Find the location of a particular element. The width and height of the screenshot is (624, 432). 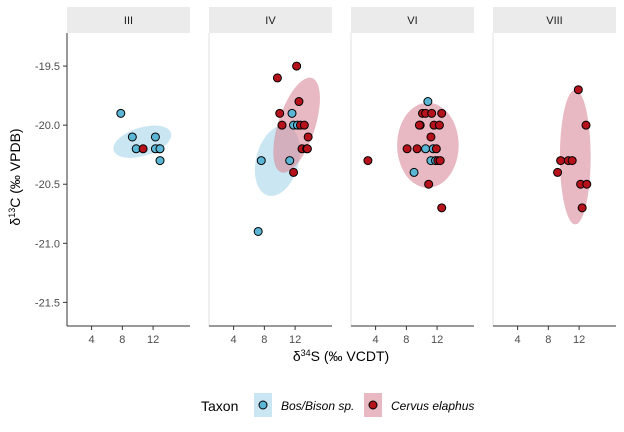

facet-strip-label: IV is located at coordinates (270, 21).